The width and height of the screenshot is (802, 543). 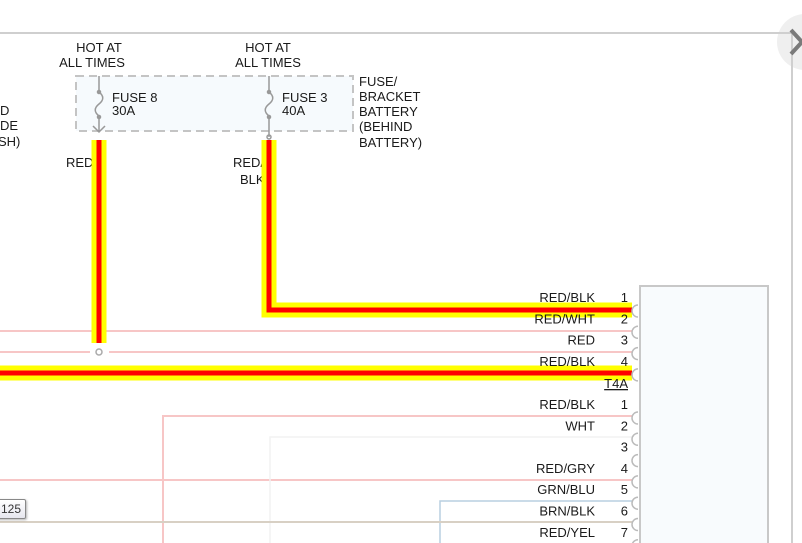 I want to click on fuse-block-label: BRACKET, so click(x=389, y=96).